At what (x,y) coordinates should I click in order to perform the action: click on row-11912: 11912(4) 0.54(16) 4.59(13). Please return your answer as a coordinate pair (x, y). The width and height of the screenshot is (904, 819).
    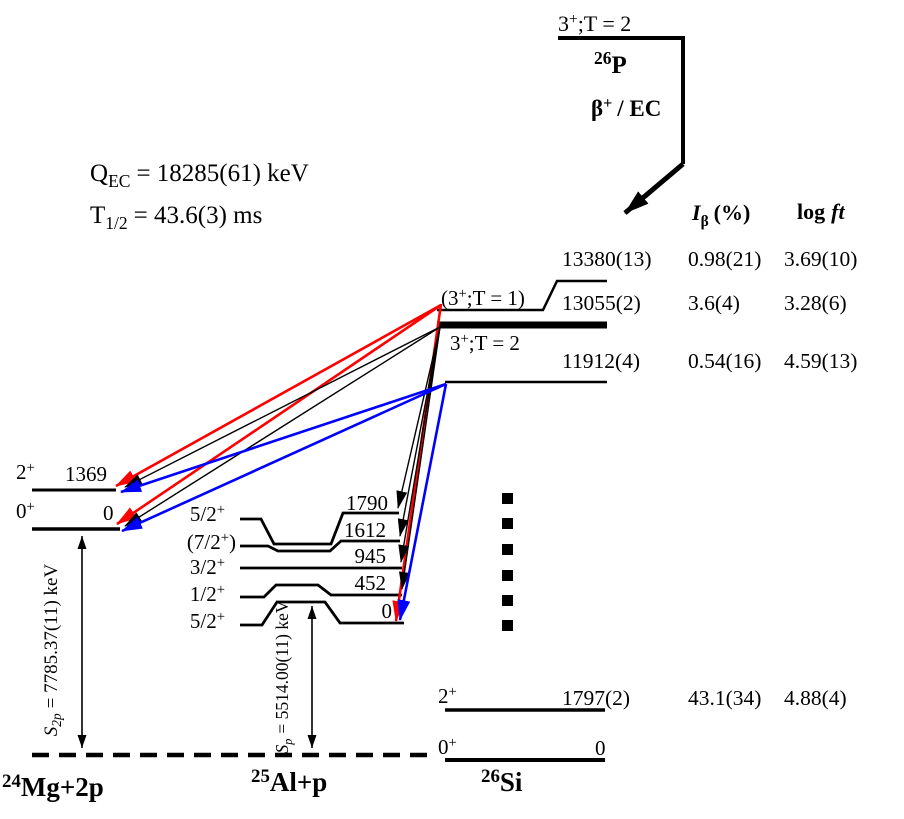
    Looking at the image, I should click on (709, 361).